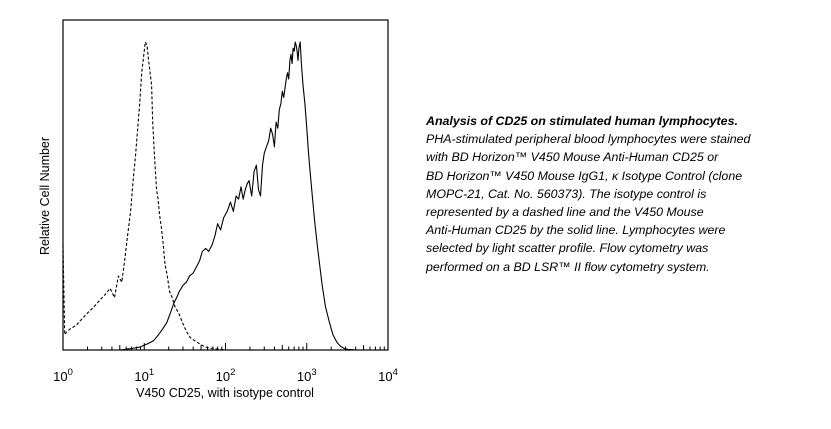  I want to click on x-tick-label: 10⁰, so click(63, 375).